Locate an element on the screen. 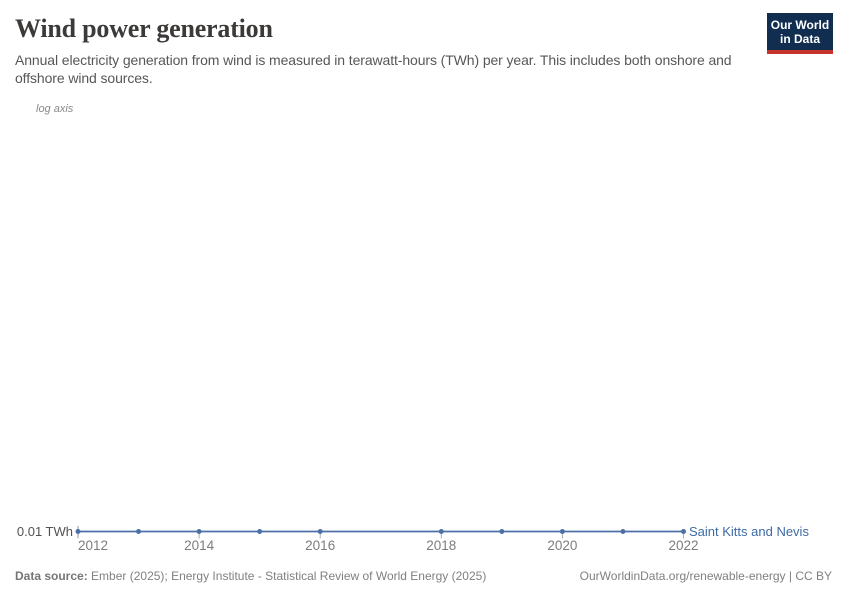 The image size is (850, 600). owid-logo: Our World in Data is located at coordinates (800, 33).